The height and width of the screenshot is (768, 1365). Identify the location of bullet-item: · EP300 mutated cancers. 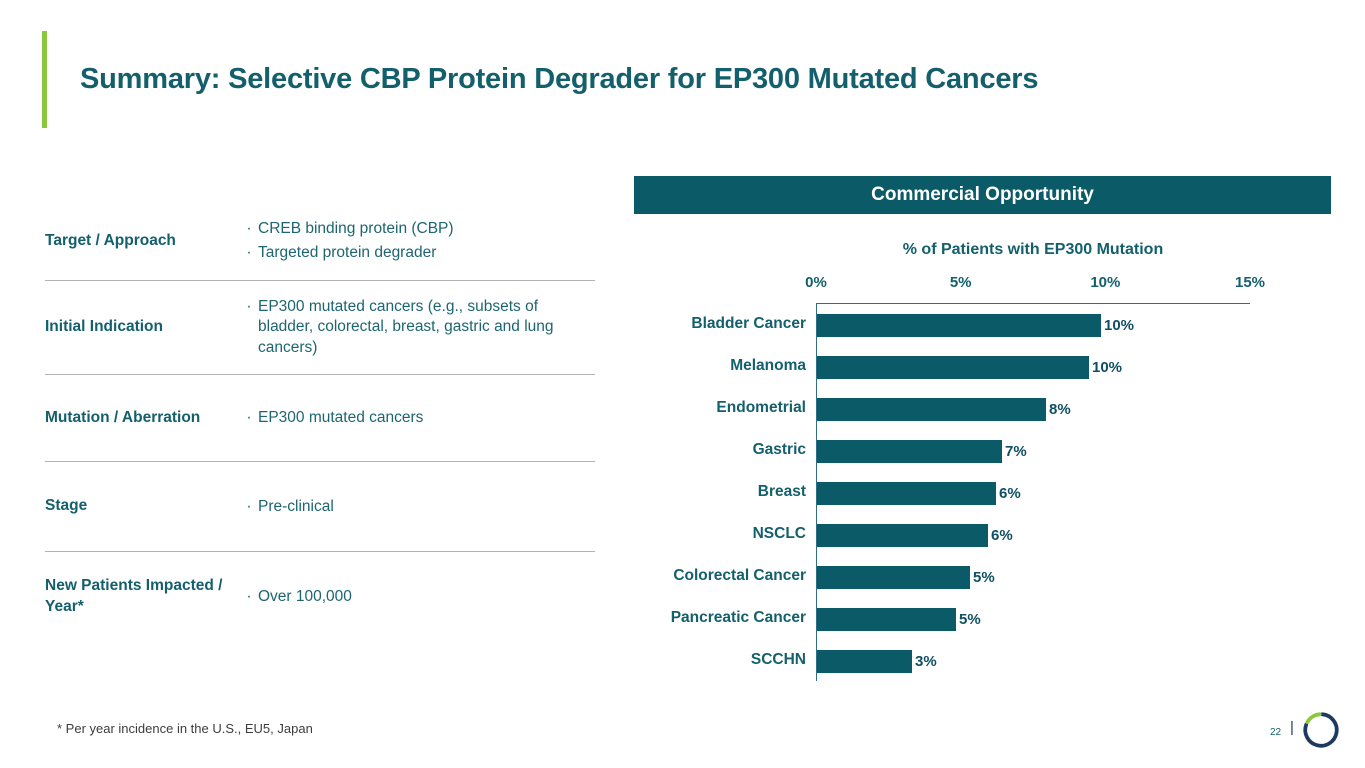
(417, 418).